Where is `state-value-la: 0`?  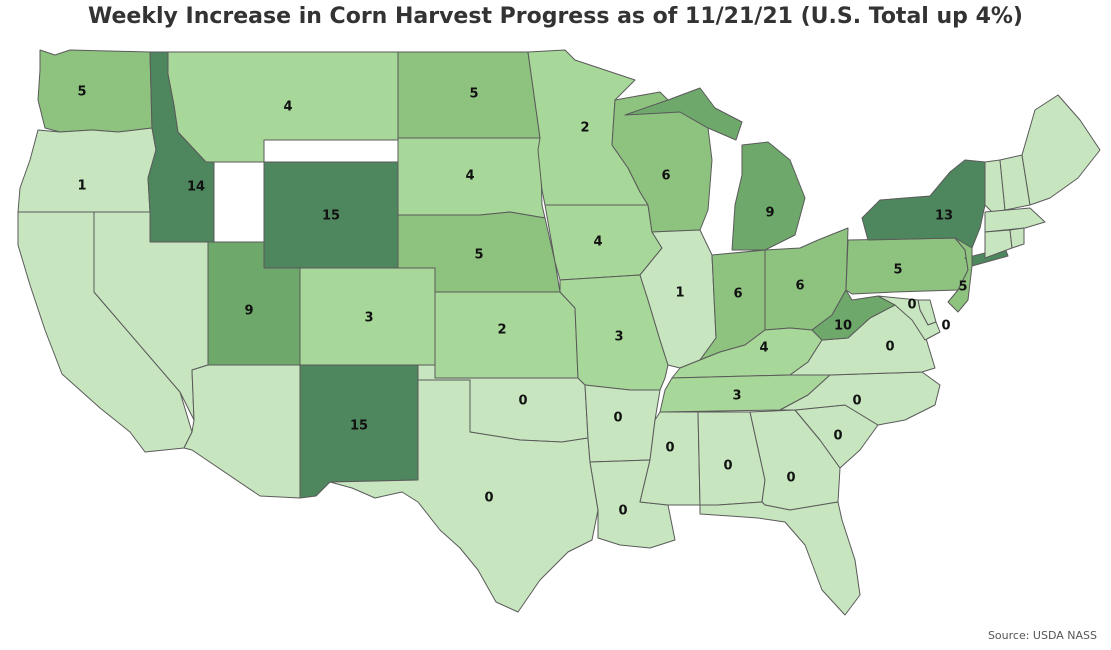 state-value-la: 0 is located at coordinates (622, 511).